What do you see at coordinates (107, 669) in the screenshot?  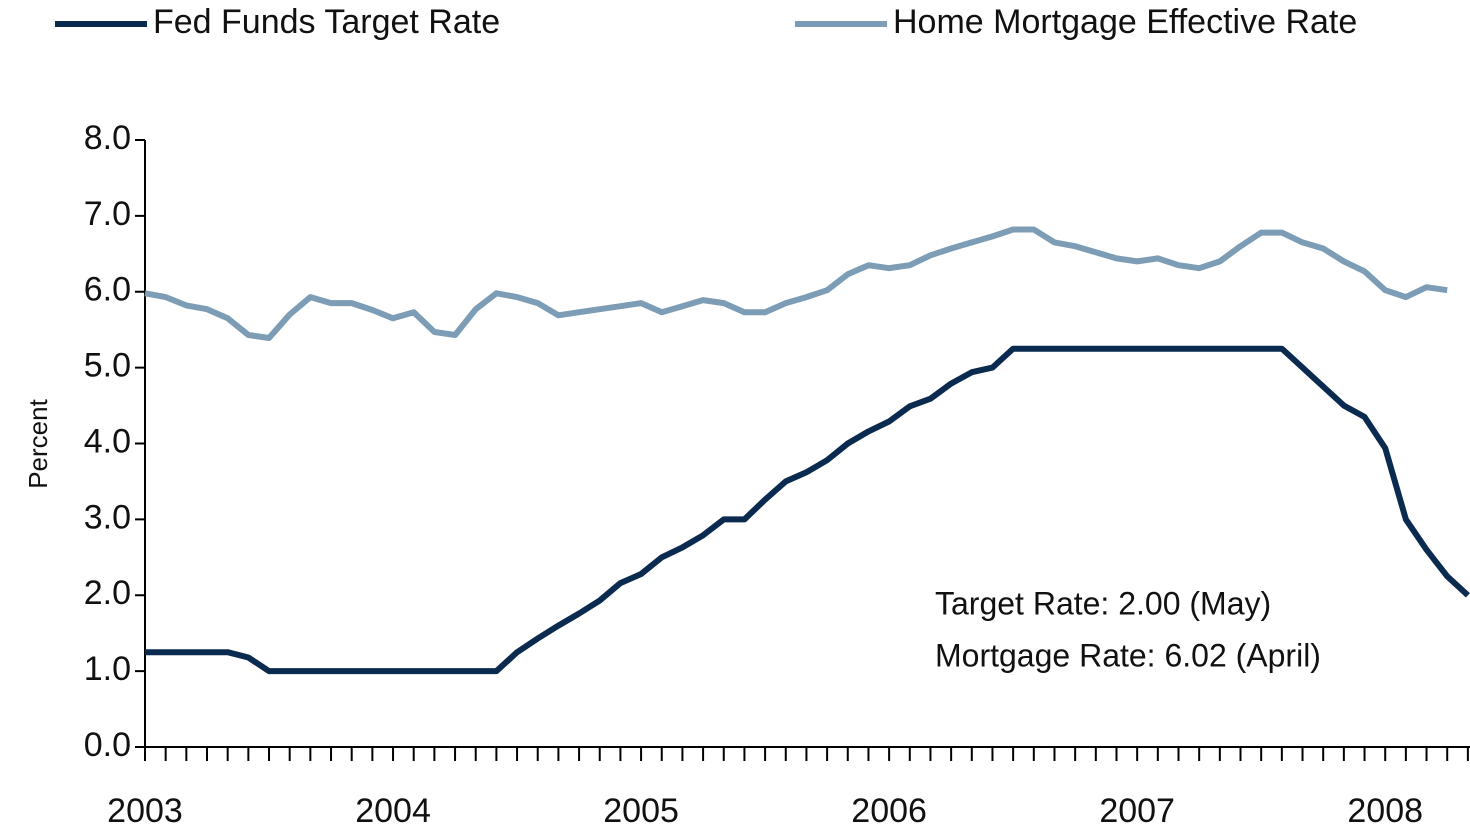 I see `y-tick-label: 1.0` at bounding box center [107, 669].